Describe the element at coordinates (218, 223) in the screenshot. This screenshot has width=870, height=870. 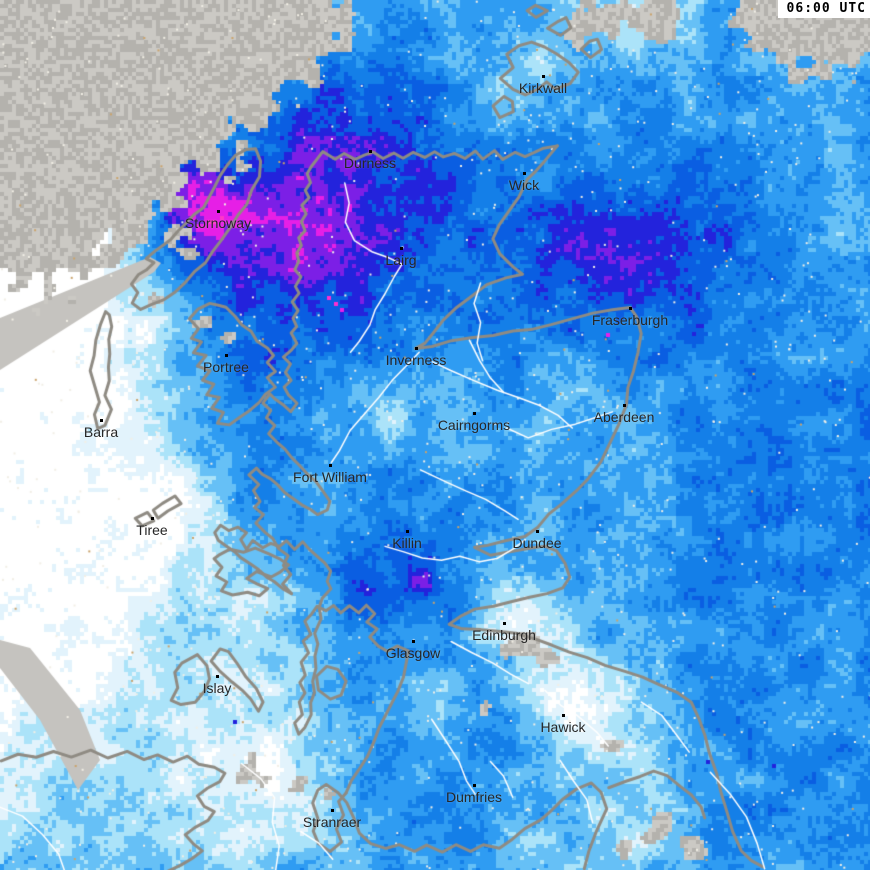
I see `place-label: Stornoway` at that location.